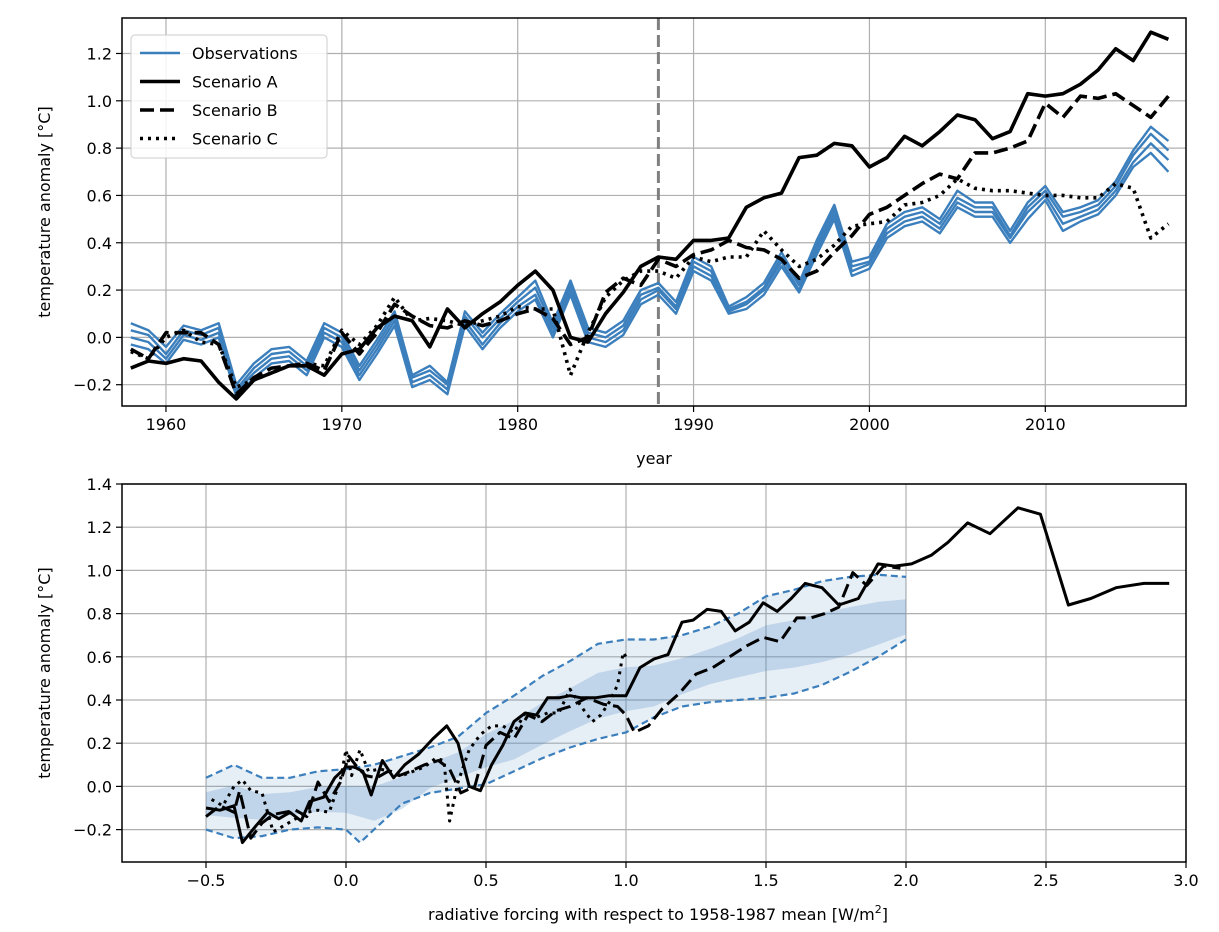 Image resolution: width=1219 pixels, height=932 pixels. Describe the element at coordinates (878, 909) in the screenshot. I see `x-axis-label-superscript: 2` at that location.